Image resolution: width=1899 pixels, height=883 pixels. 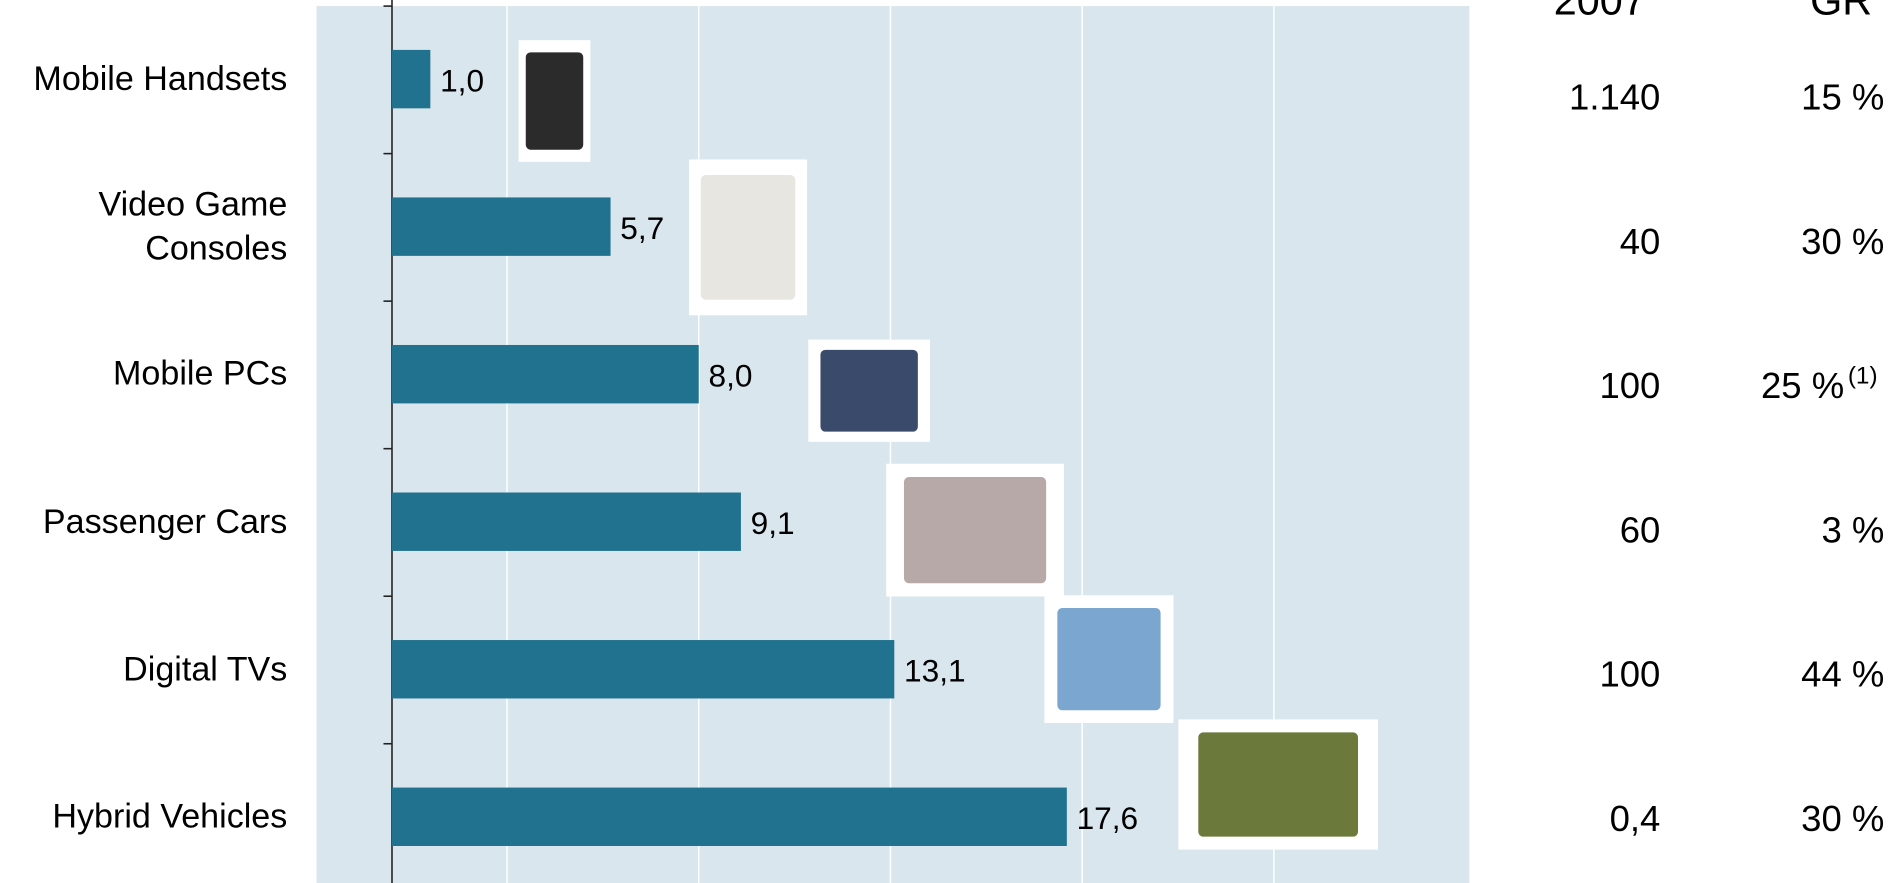 What do you see at coordinates (730, 375) in the screenshot?
I see `value-label: 8,0` at bounding box center [730, 375].